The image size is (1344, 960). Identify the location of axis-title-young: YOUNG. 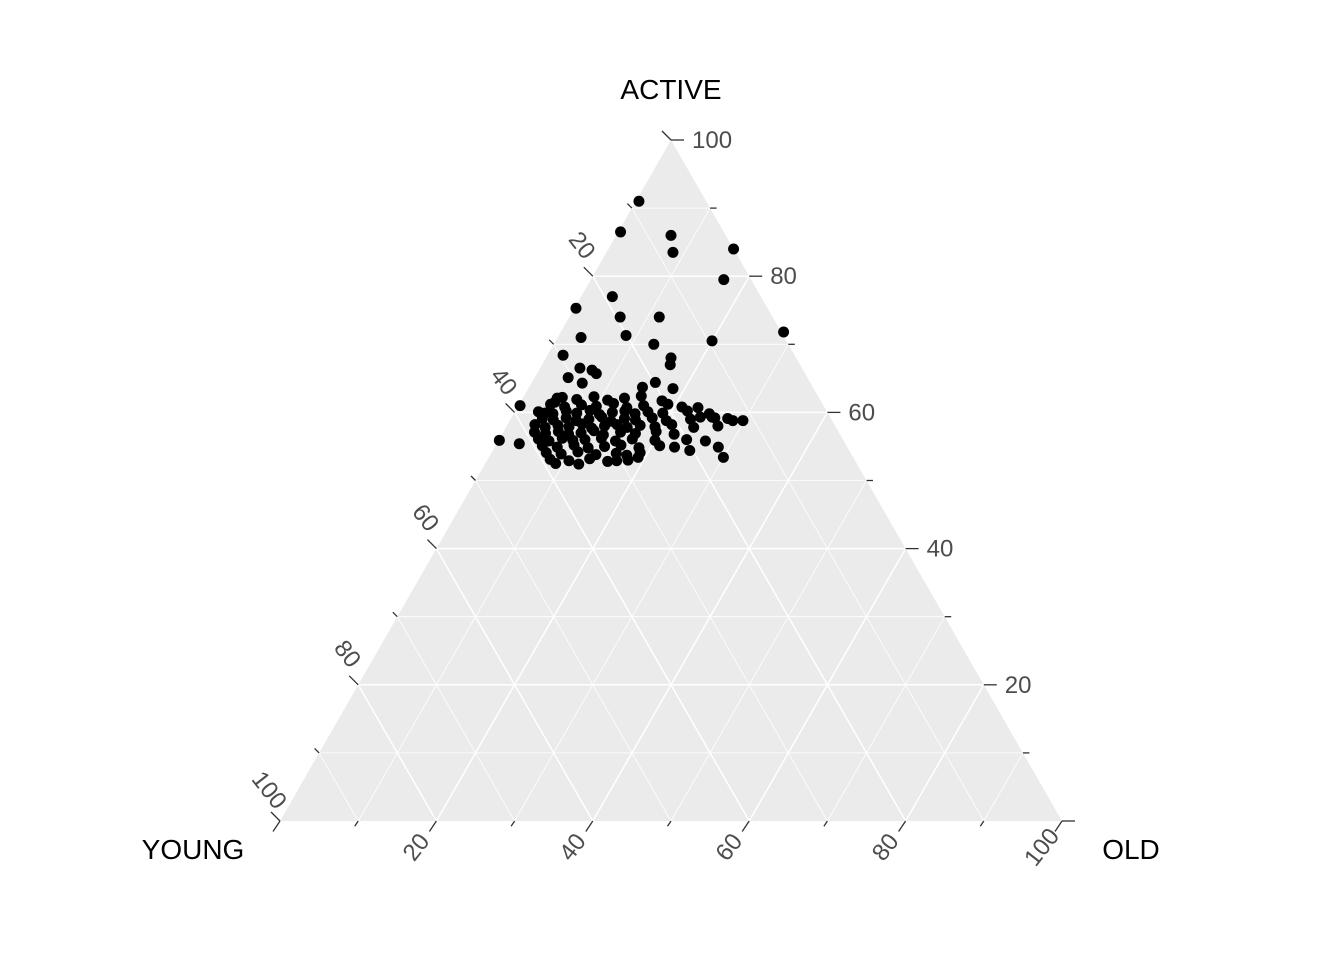
(193, 849).